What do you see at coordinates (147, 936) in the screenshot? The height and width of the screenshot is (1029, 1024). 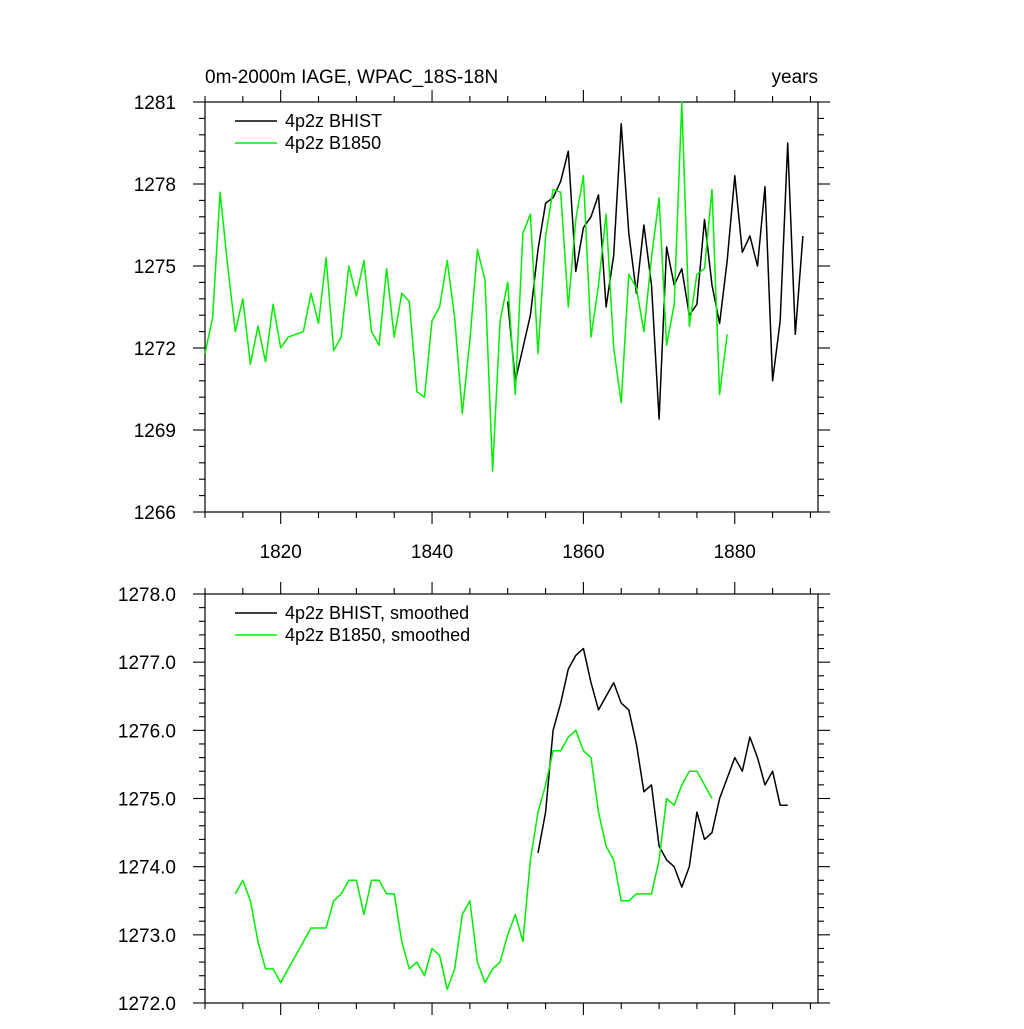 I see `y-tick-label: 1273.0` at bounding box center [147, 936].